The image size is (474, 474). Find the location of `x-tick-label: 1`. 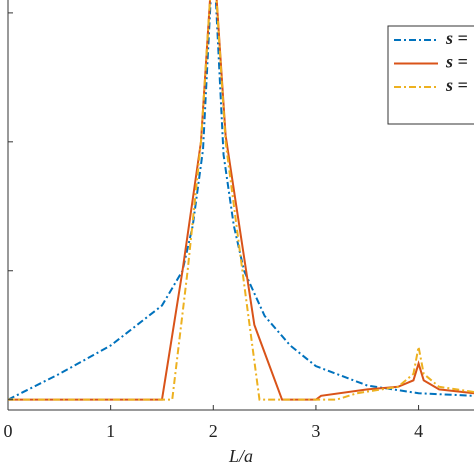

x-tick-label: 1 is located at coordinates (110, 431).